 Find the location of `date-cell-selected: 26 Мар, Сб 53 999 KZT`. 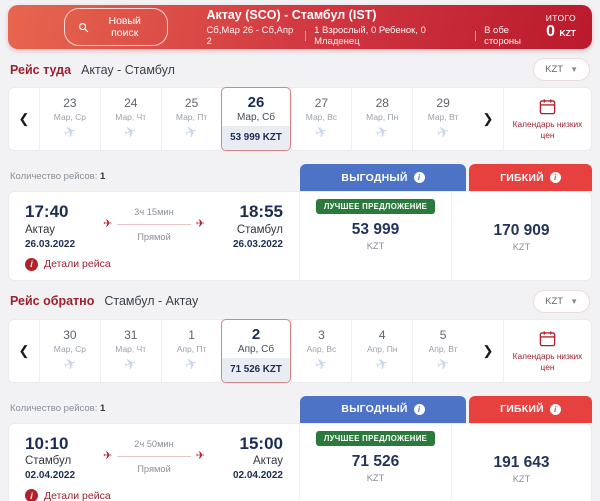

date-cell-selected: 26 Мар, Сб 53 999 KZT is located at coordinates (256, 119).